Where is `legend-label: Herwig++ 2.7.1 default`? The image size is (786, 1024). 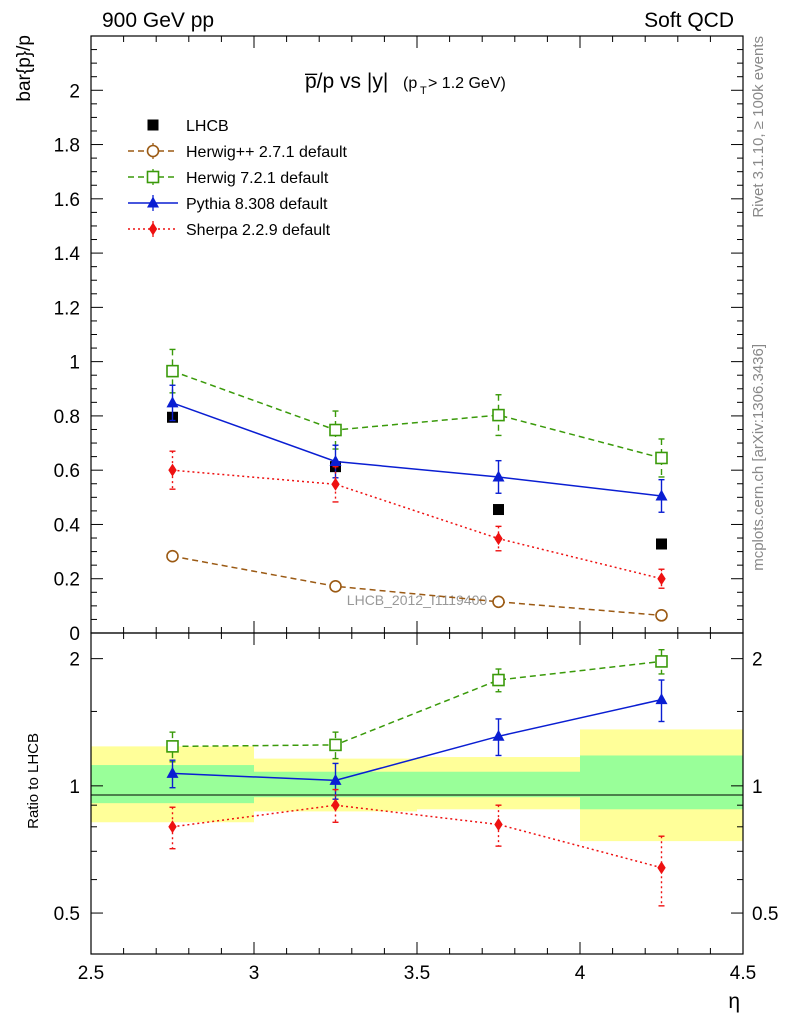 legend-label: Herwig++ 2.7.1 default is located at coordinates (267, 152).